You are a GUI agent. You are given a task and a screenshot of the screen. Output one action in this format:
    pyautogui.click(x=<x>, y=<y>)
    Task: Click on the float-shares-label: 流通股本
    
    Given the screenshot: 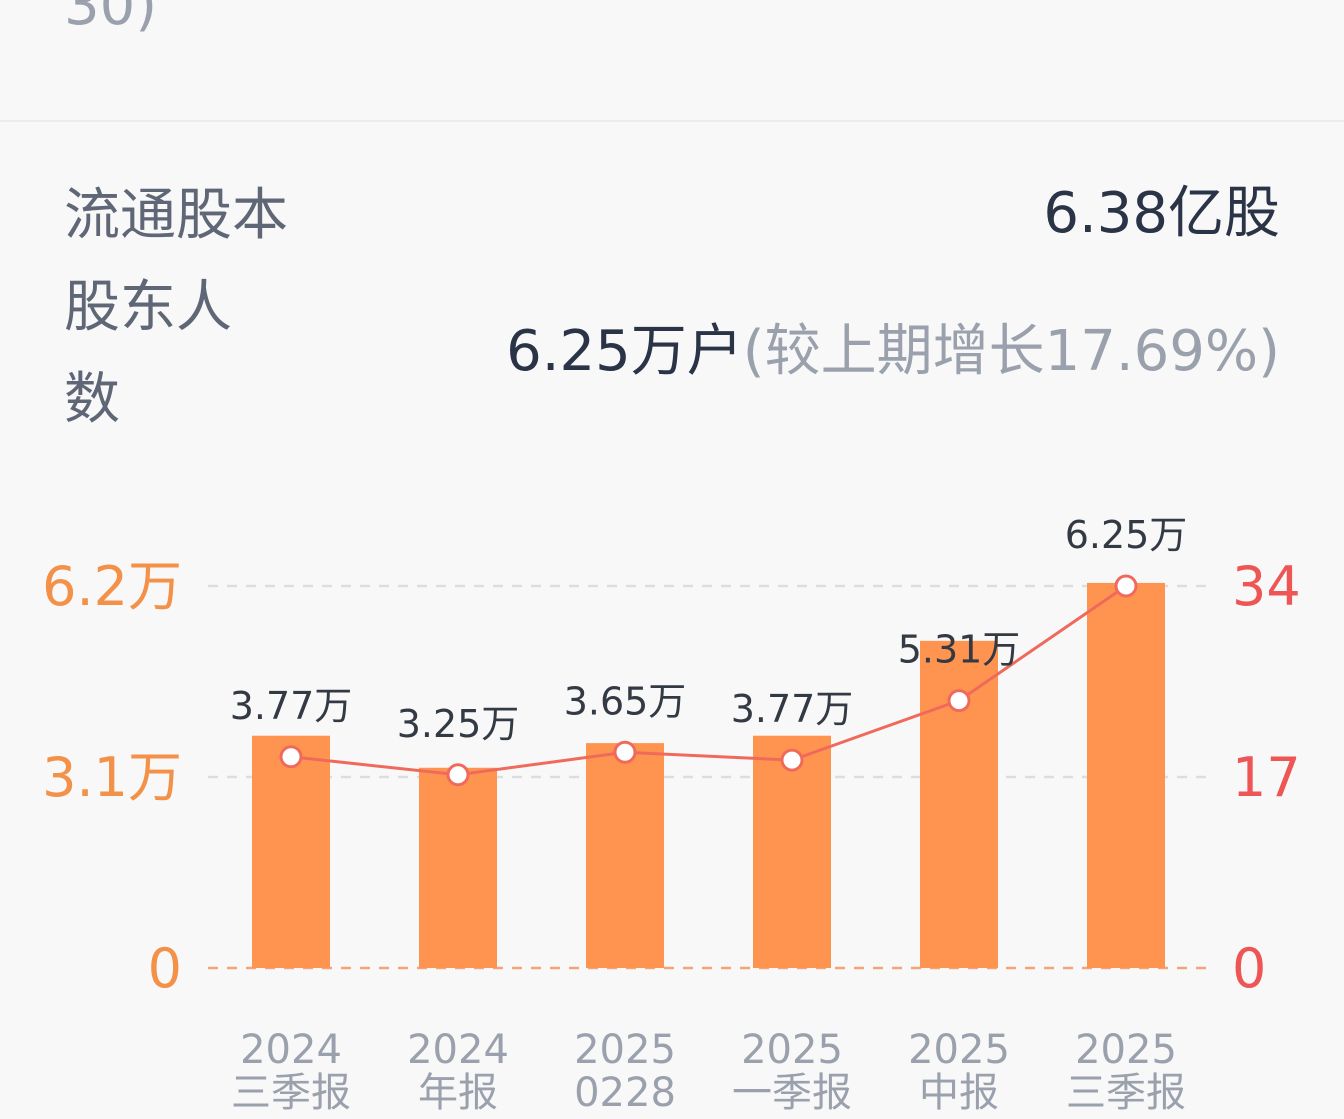 What is the action you would take?
    pyautogui.click(x=176, y=215)
    